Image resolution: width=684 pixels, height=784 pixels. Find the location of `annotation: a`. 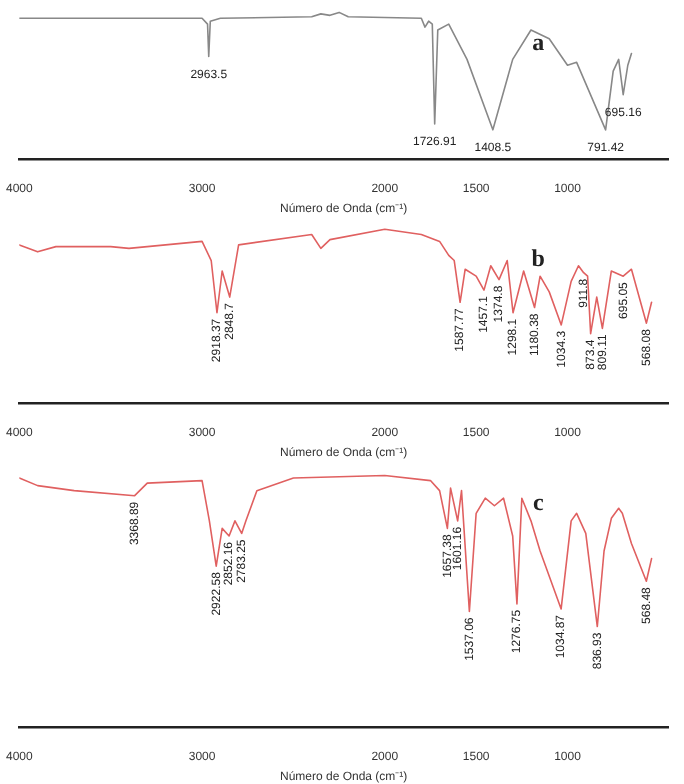

annotation: a is located at coordinates (538, 42).